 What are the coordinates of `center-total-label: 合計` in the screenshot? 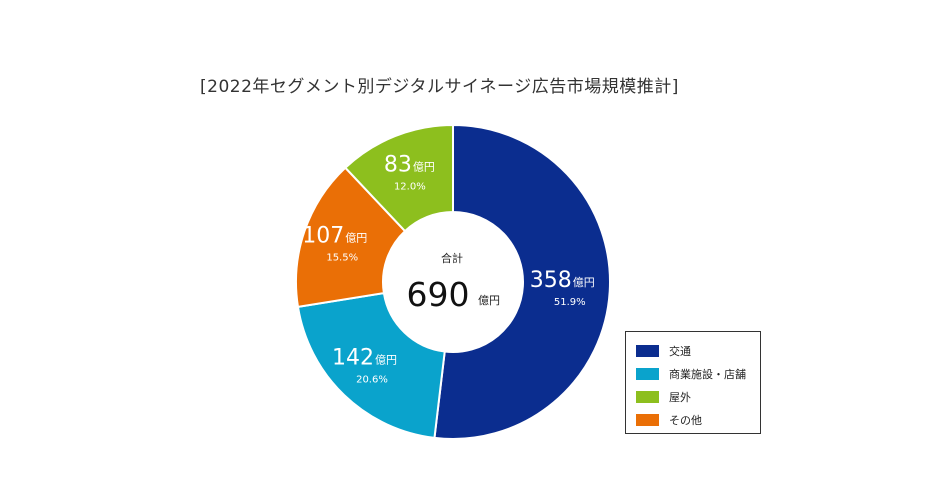 It's located at (452, 258).